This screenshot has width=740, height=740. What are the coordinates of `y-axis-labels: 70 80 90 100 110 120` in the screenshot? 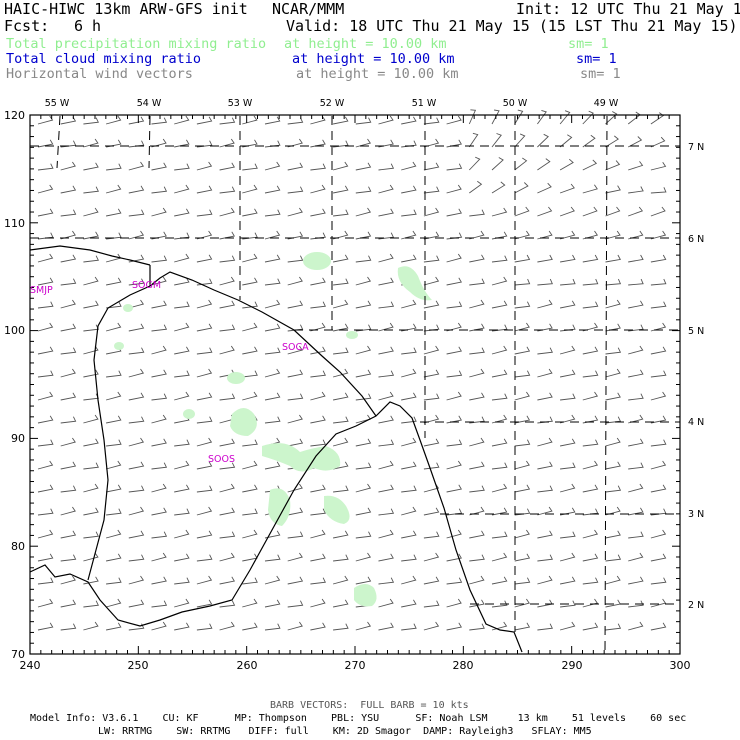 It's located at (14, 385).